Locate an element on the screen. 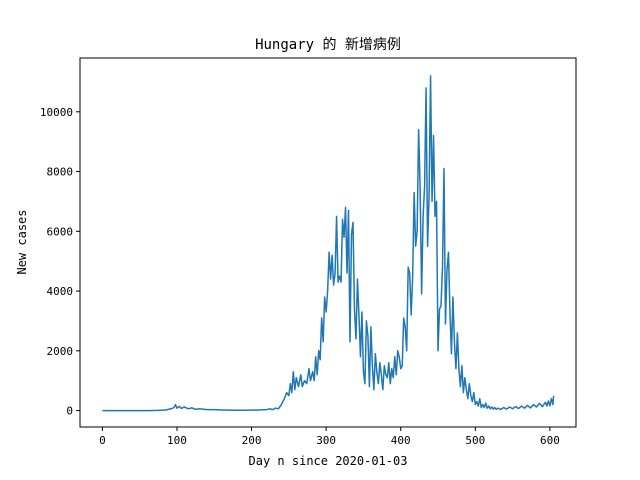 The width and height of the screenshot is (640, 480). x-tick-label: 200 is located at coordinates (252, 440).